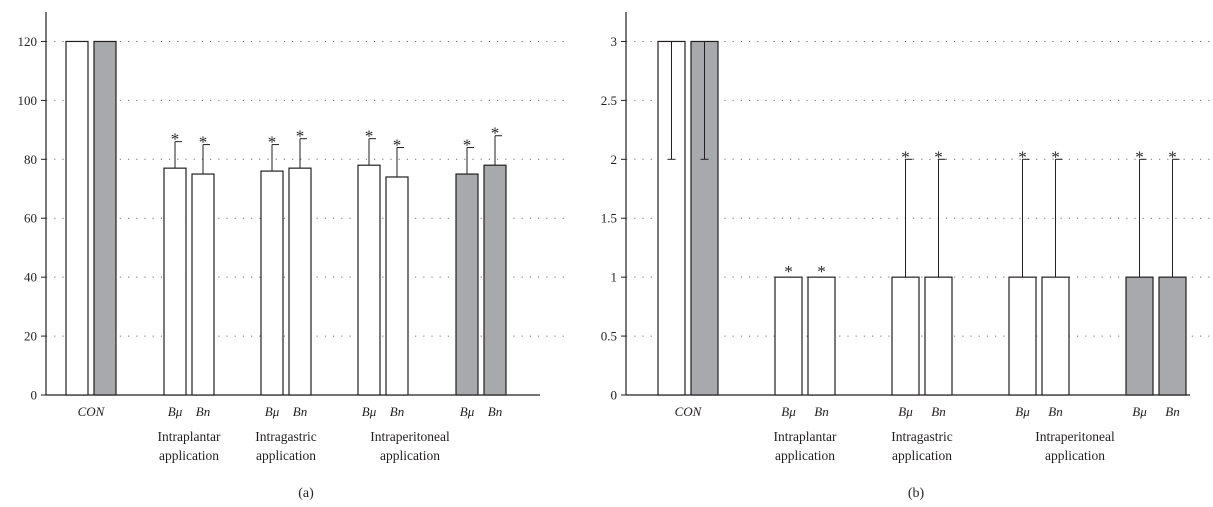  I want to click on panel-a-group-label: Intraplantar, so click(189, 436).